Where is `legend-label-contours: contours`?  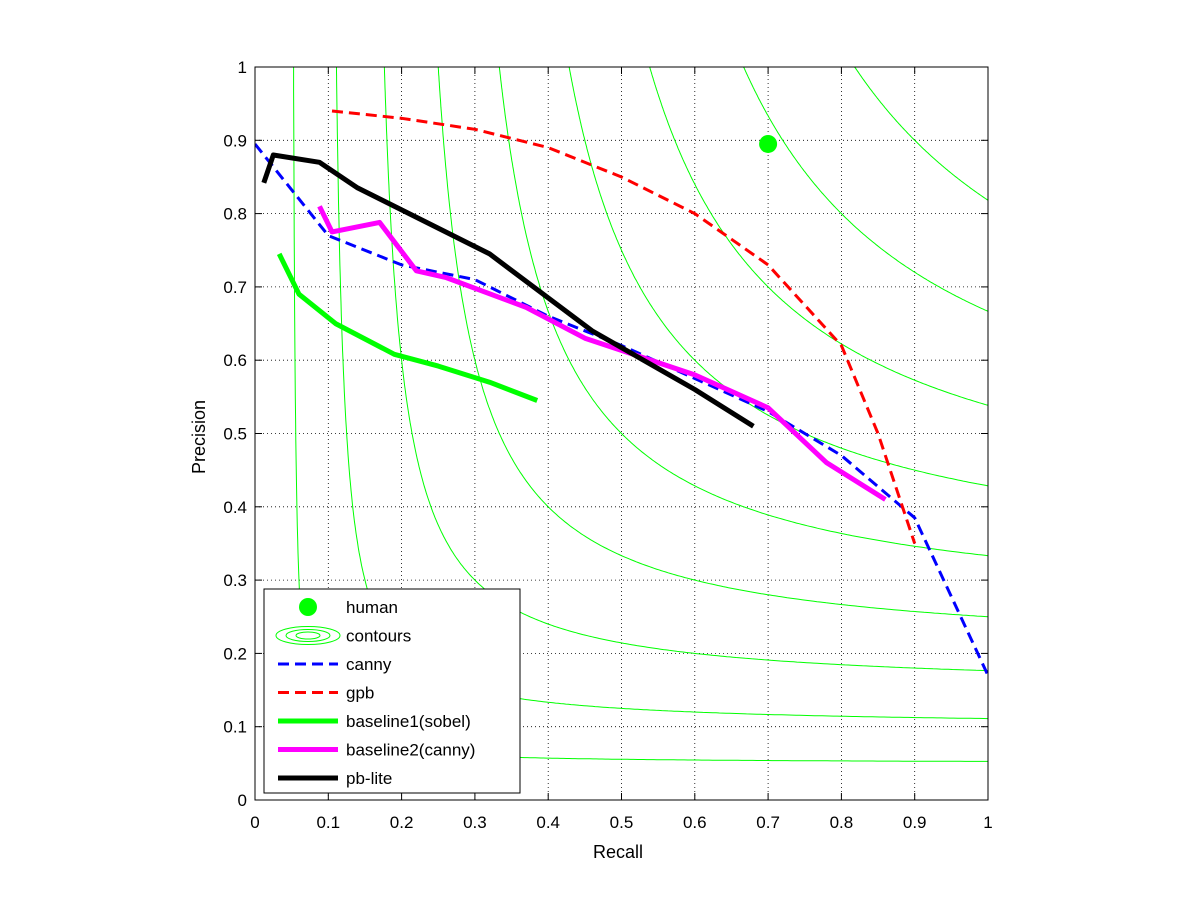
legend-label-contours: contours is located at coordinates (378, 636).